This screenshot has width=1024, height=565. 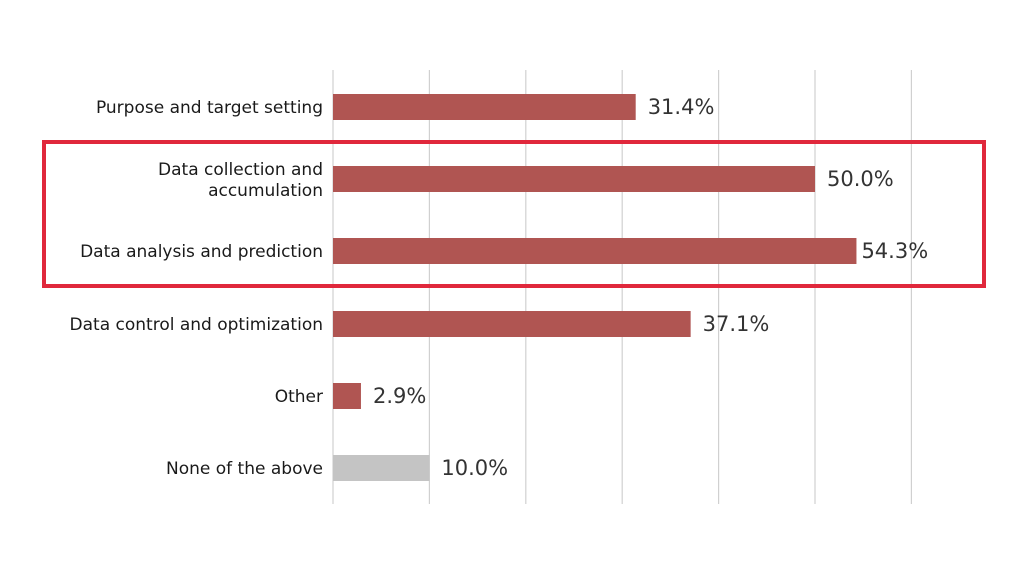 What do you see at coordinates (474, 468) in the screenshot?
I see `value-label: 10.0%` at bounding box center [474, 468].